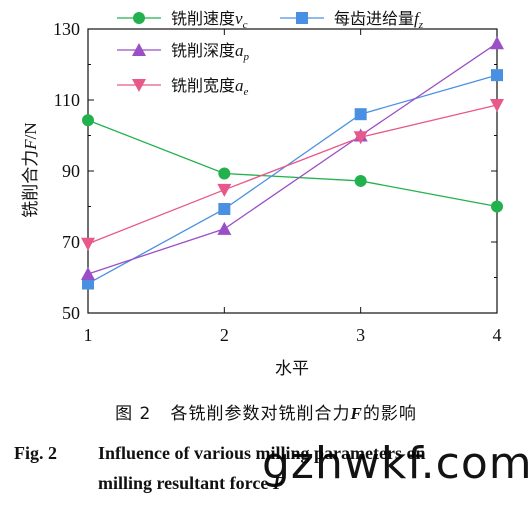  I want to click on series-line, so click(292, 163).